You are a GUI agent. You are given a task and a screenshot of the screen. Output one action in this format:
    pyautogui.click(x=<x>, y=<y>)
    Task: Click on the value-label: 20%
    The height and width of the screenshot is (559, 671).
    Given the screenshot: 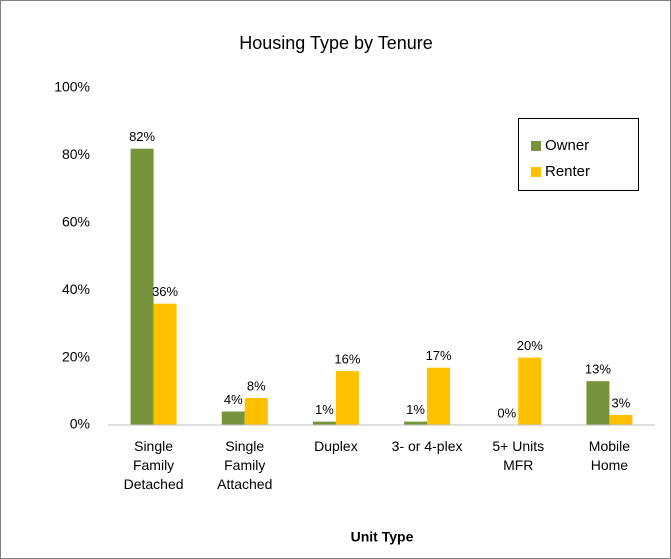 What is the action you would take?
    pyautogui.click(x=530, y=345)
    